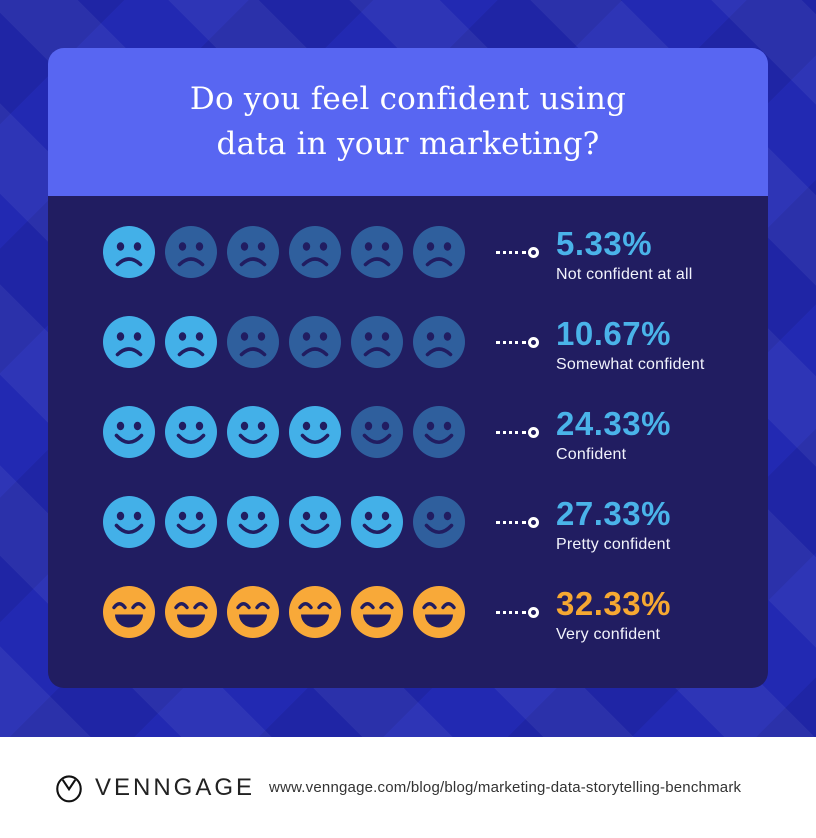 The width and height of the screenshot is (816, 838). What do you see at coordinates (613, 604) in the screenshot?
I see `row-percent: 32.33%` at bounding box center [613, 604].